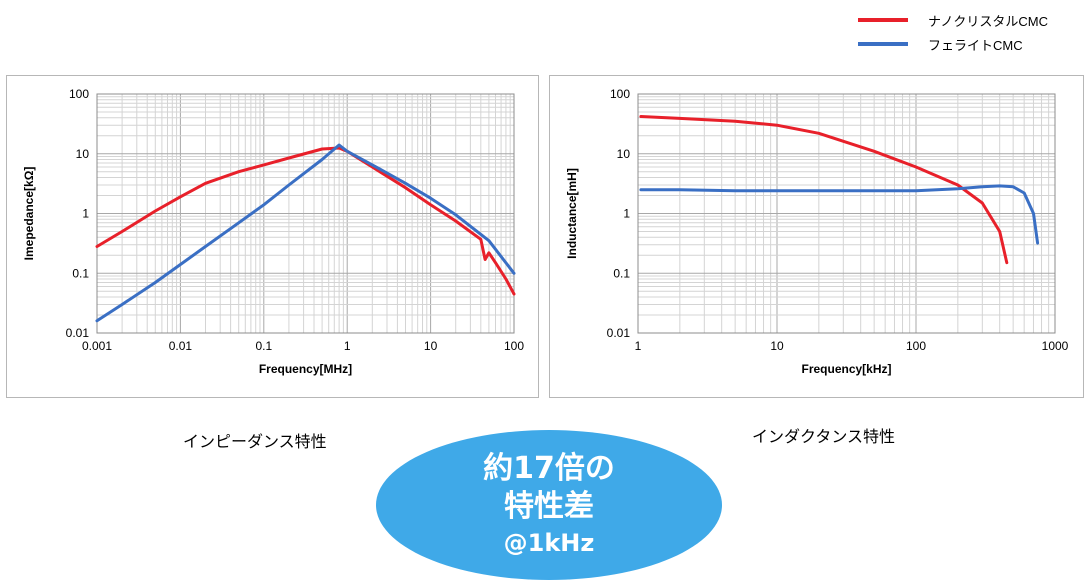 Image resolution: width=1090 pixels, height=584 pixels. I want to click on bubble-line-1: 約17倍の, so click(549, 468).